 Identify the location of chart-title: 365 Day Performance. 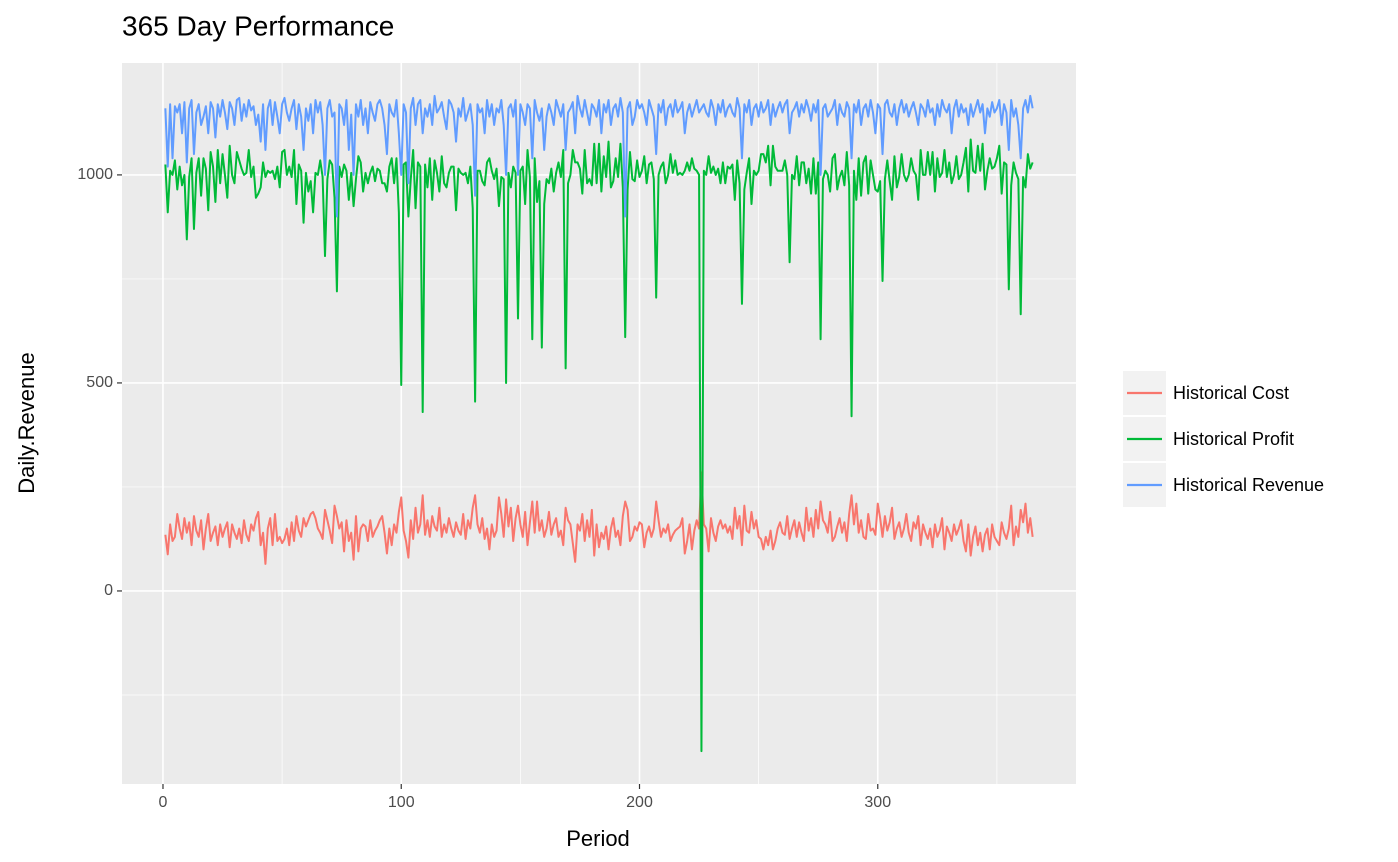
(258, 25).